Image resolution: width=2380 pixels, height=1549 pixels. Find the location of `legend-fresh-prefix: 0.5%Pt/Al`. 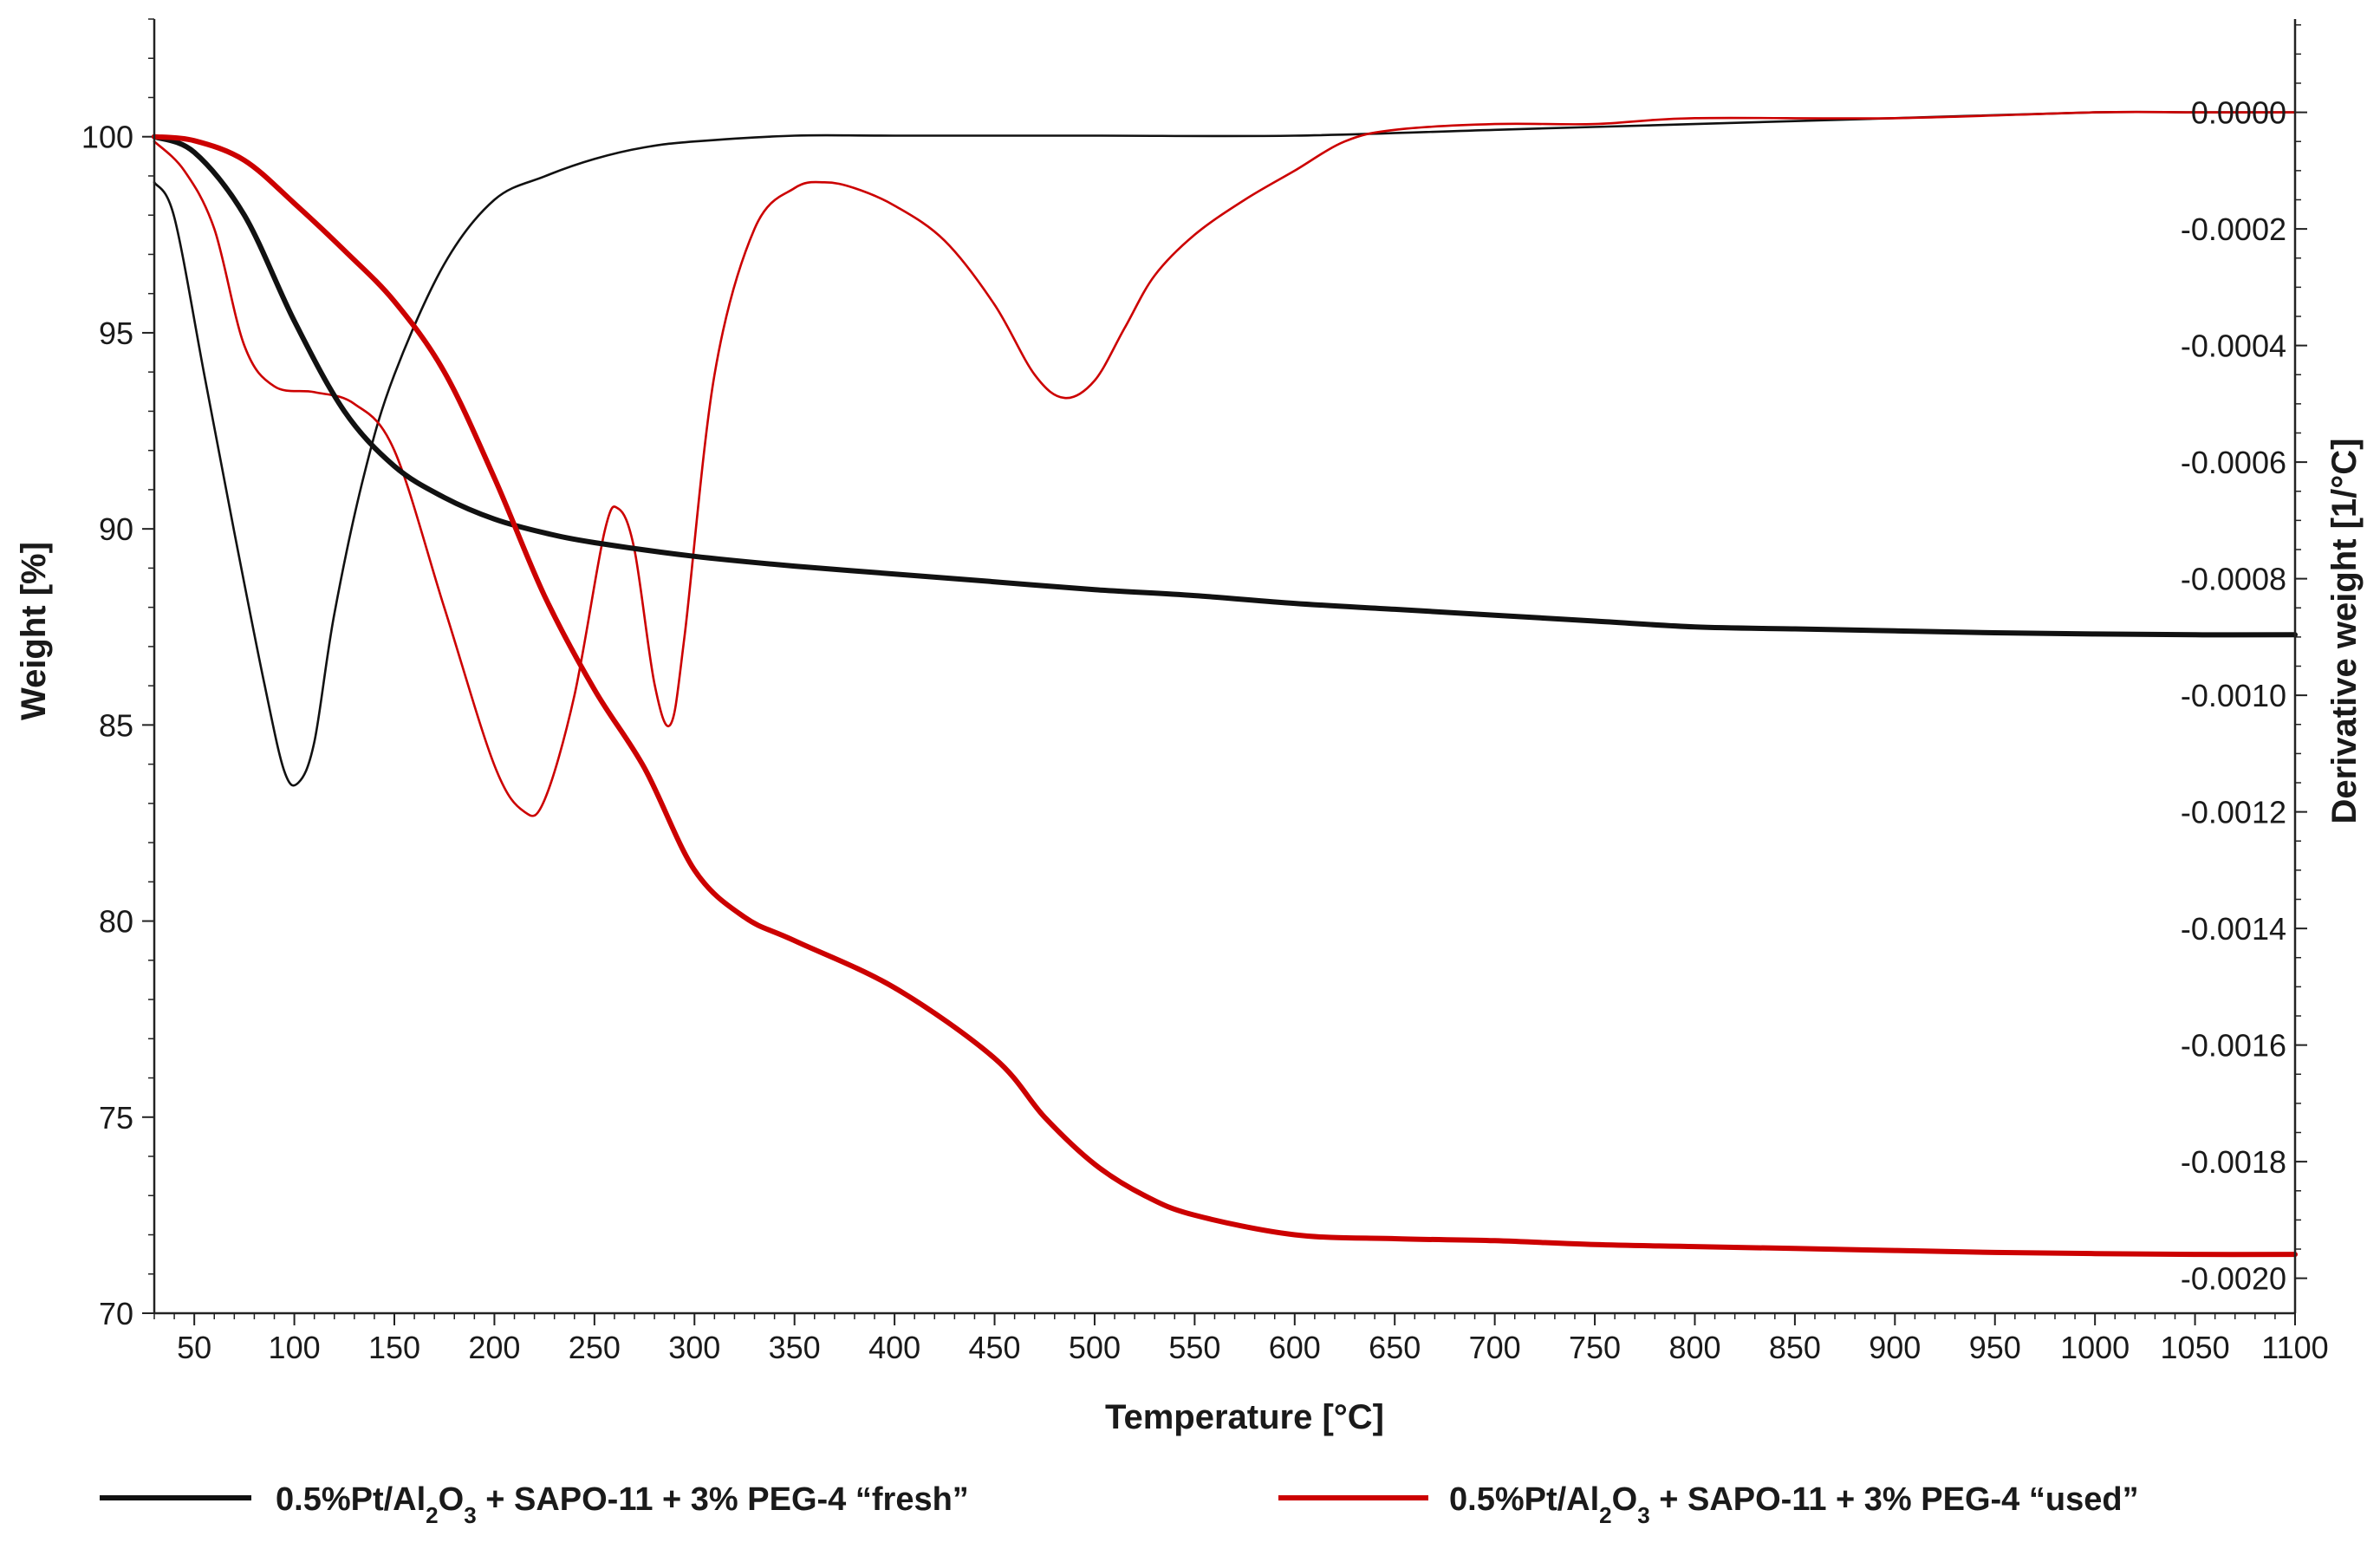

legend-fresh-prefix: 0.5%Pt/Al is located at coordinates (351, 1499).